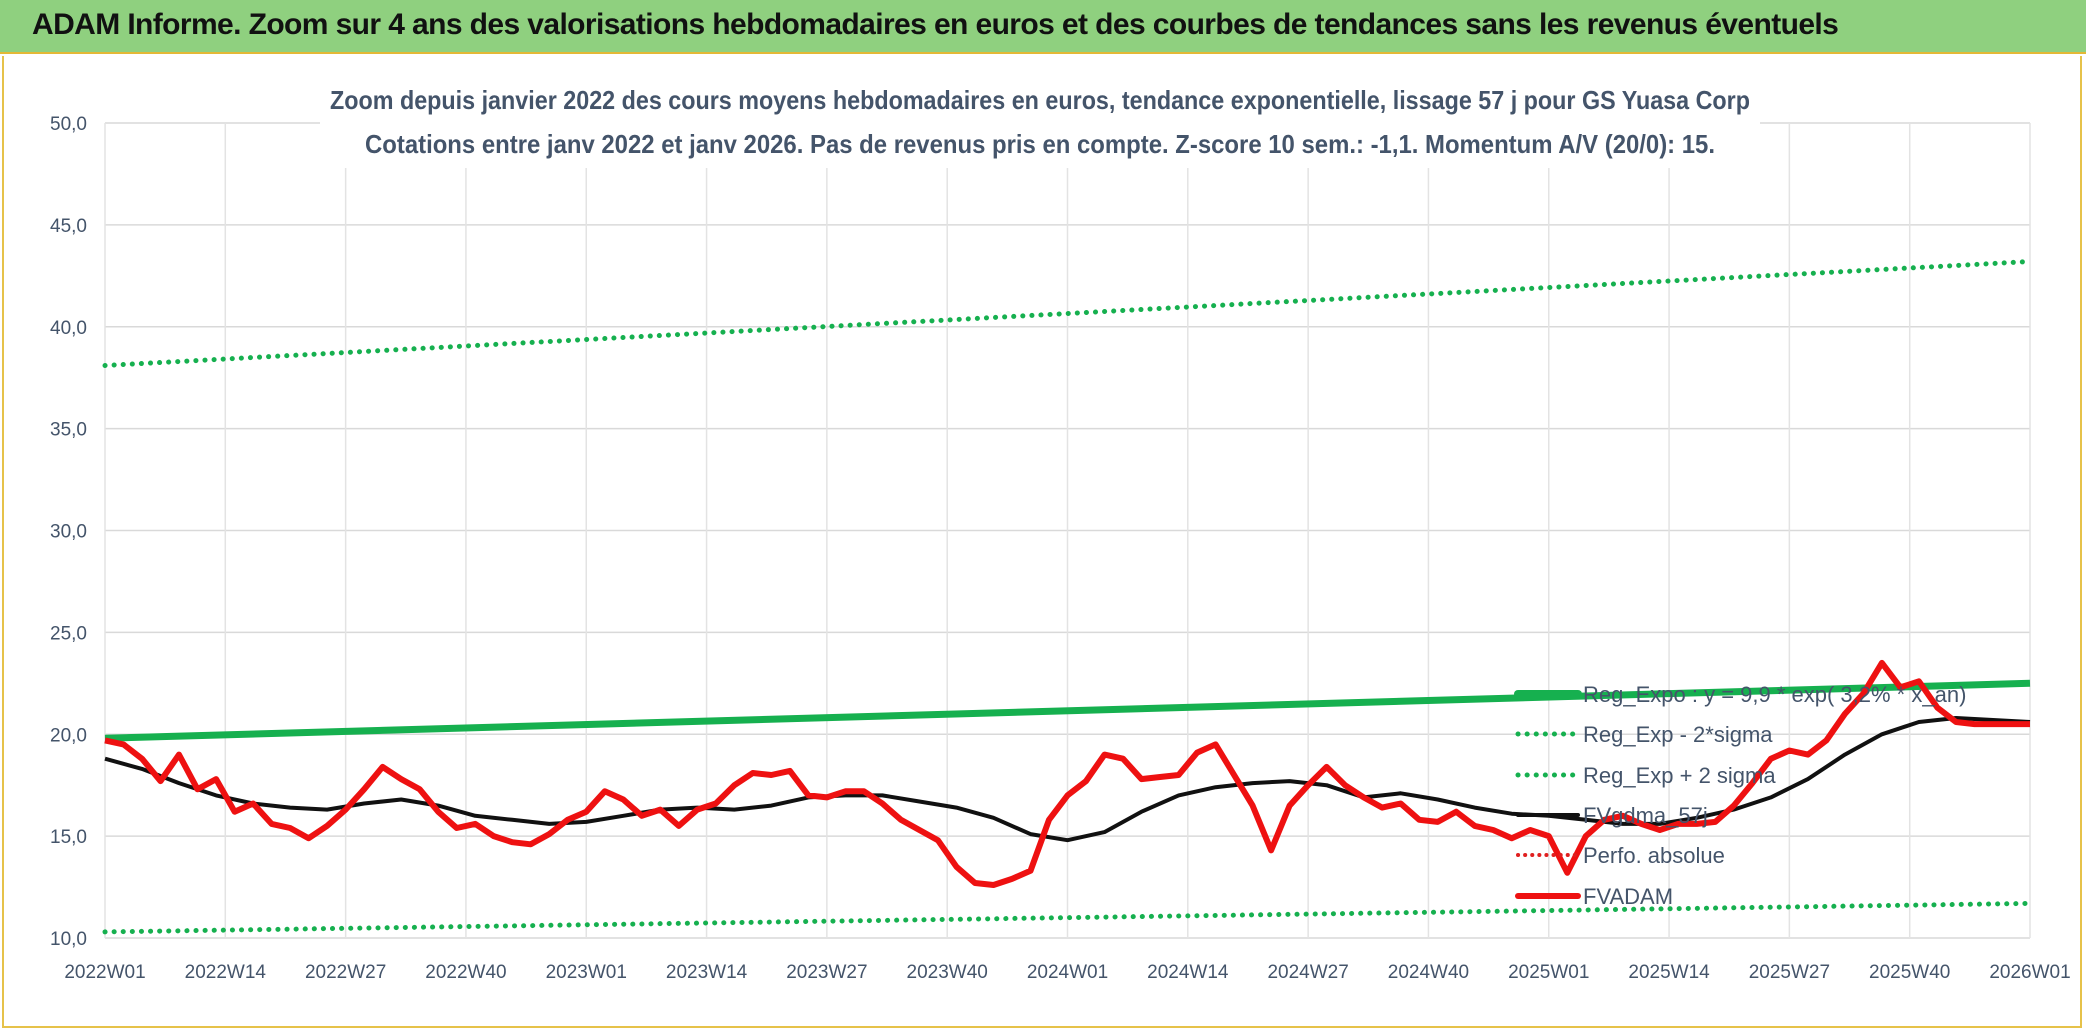 The width and height of the screenshot is (2086, 1031). Describe the element at coordinates (1654, 855) in the screenshot. I see `legend-label: Perfo. absolue` at that location.